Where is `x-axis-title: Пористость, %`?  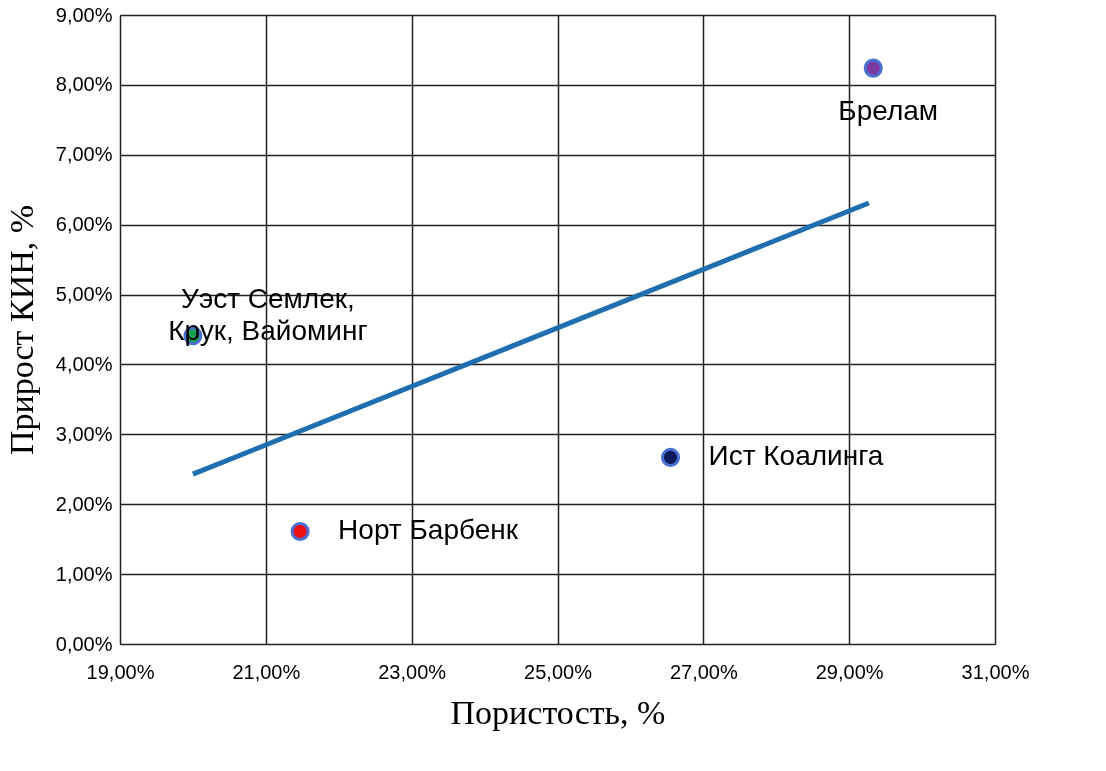 x-axis-title: Пористость, % is located at coordinates (558, 712).